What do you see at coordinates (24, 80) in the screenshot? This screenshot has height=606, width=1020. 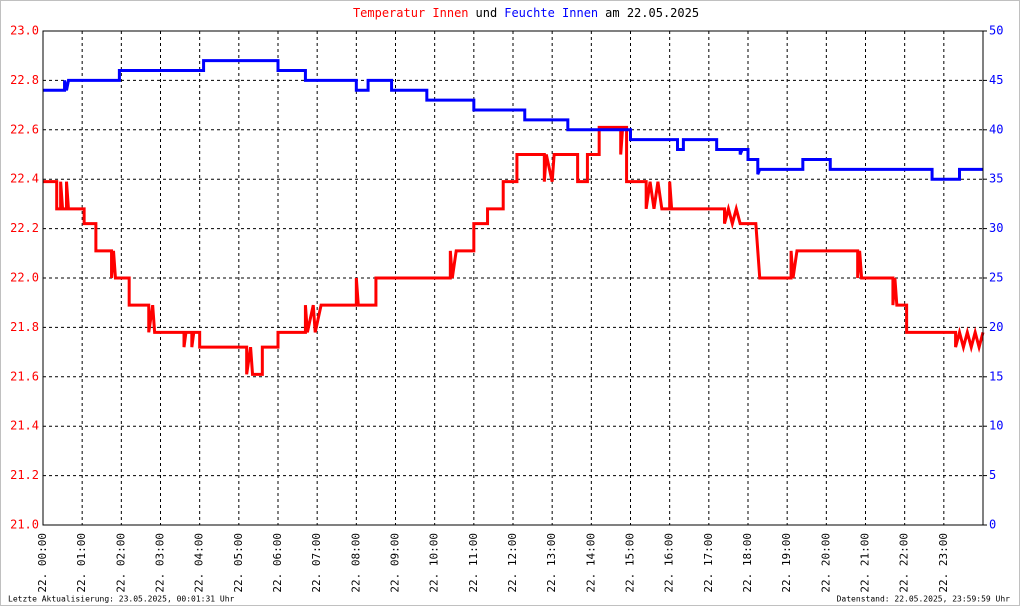 I see `y-tick-label: 22.8` at bounding box center [24, 80].